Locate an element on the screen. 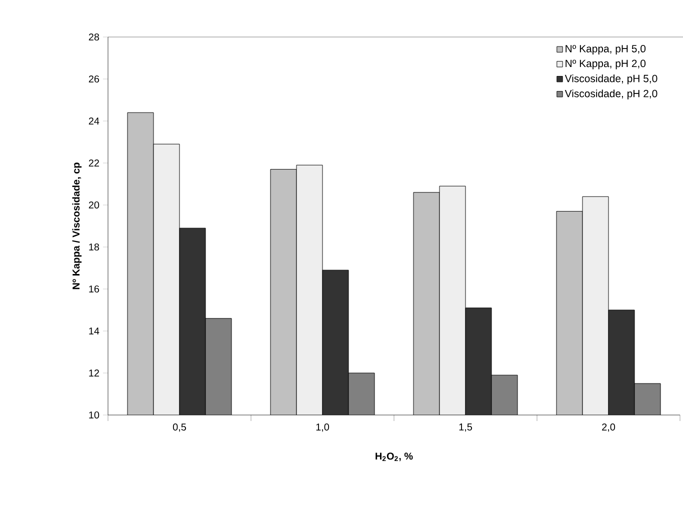  x-tick-label: 2,0 is located at coordinates (609, 428).